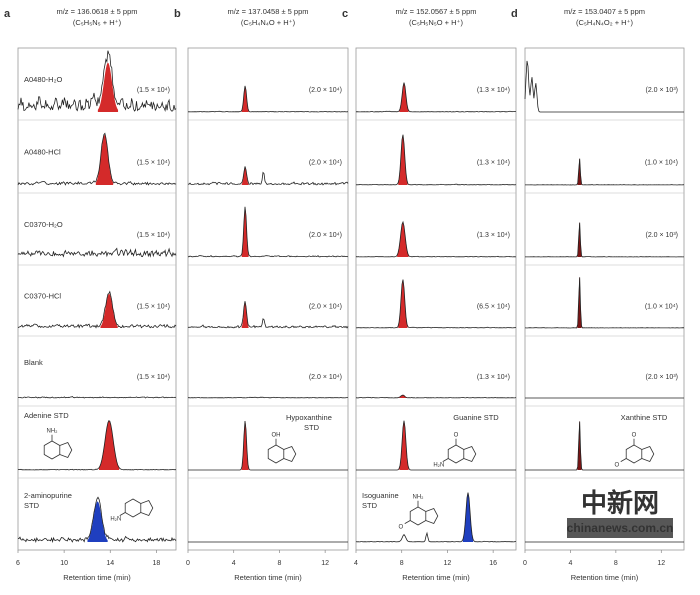 This screenshot has height=595, width=700. I want to click on panel-letter: b, so click(177, 14).